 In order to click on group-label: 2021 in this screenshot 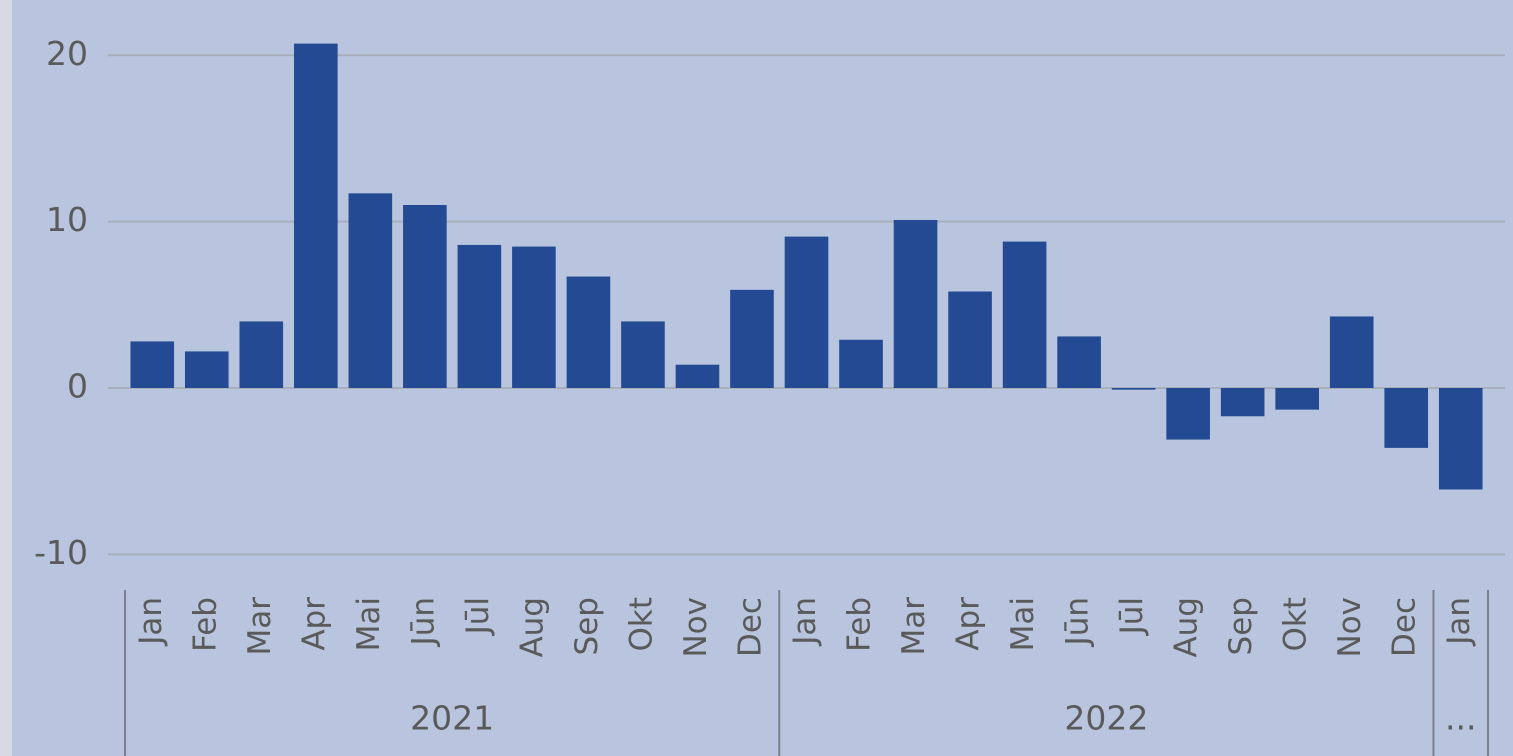, I will do `click(452, 718)`.